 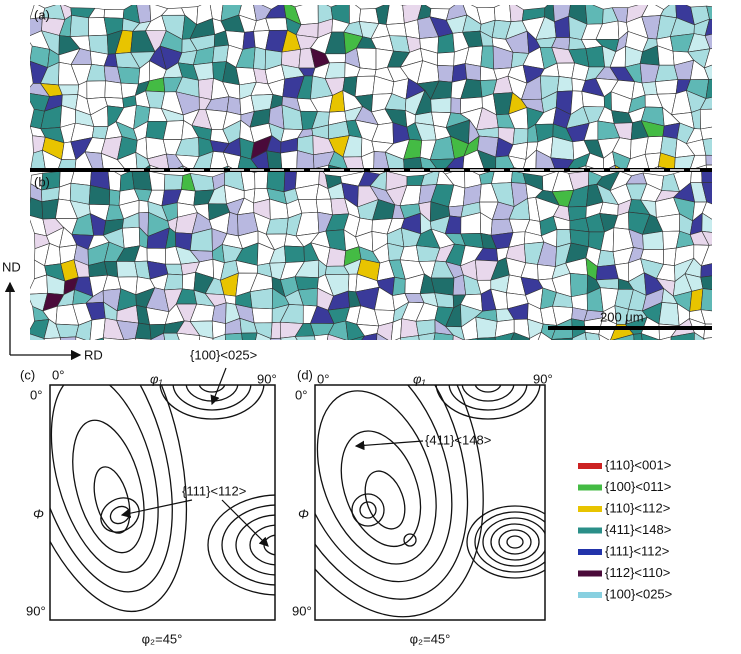 I want to click on axis-label: ND, so click(x=11, y=266).